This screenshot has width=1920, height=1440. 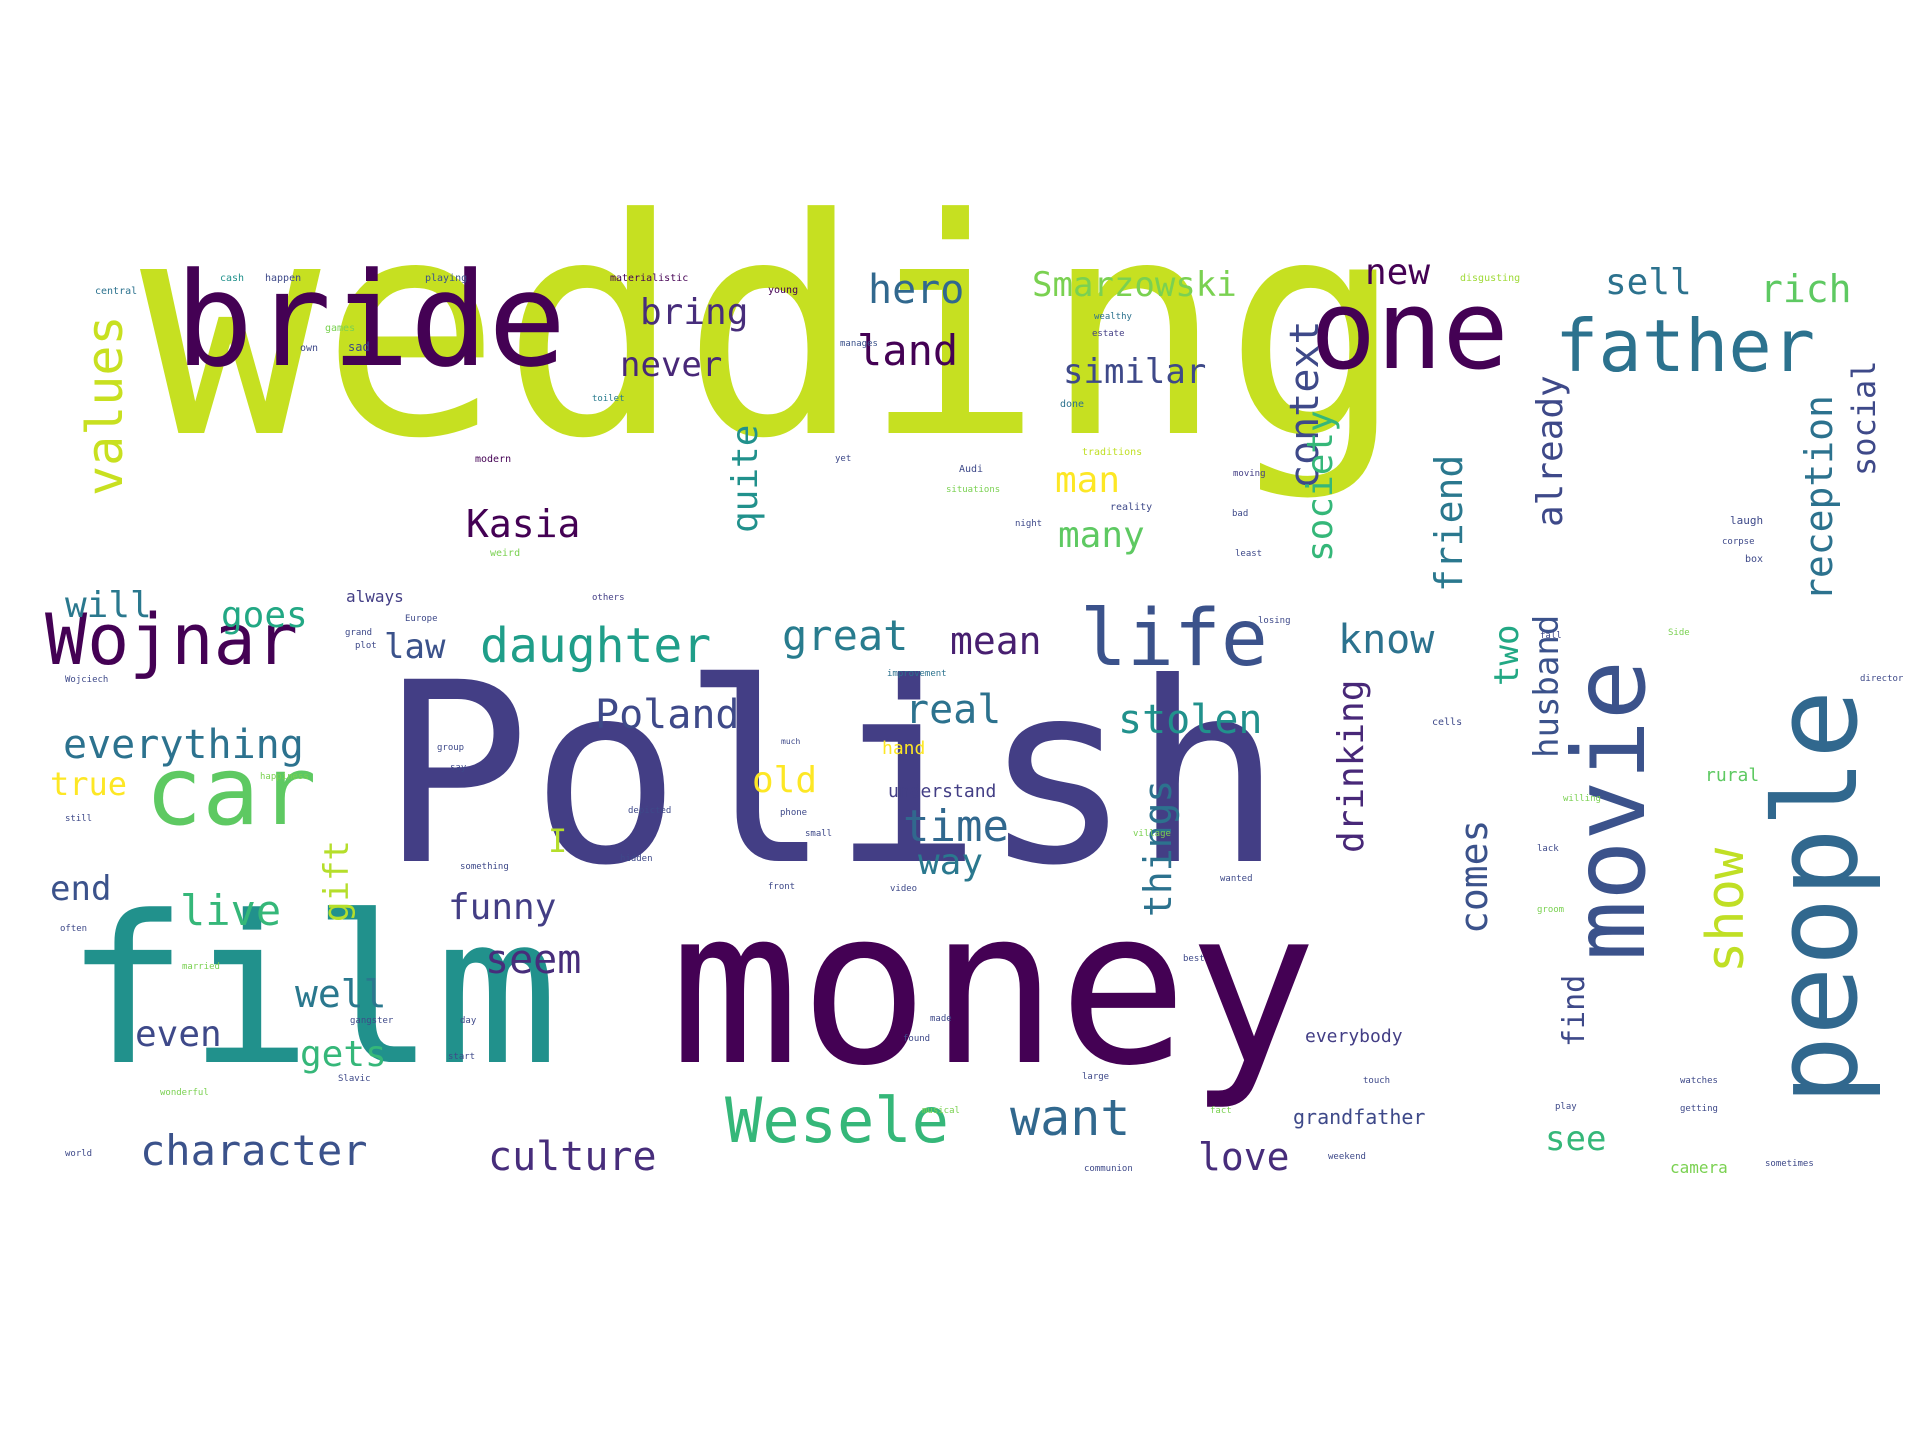 I want to click on word-show: show, so click(x=1726, y=911).